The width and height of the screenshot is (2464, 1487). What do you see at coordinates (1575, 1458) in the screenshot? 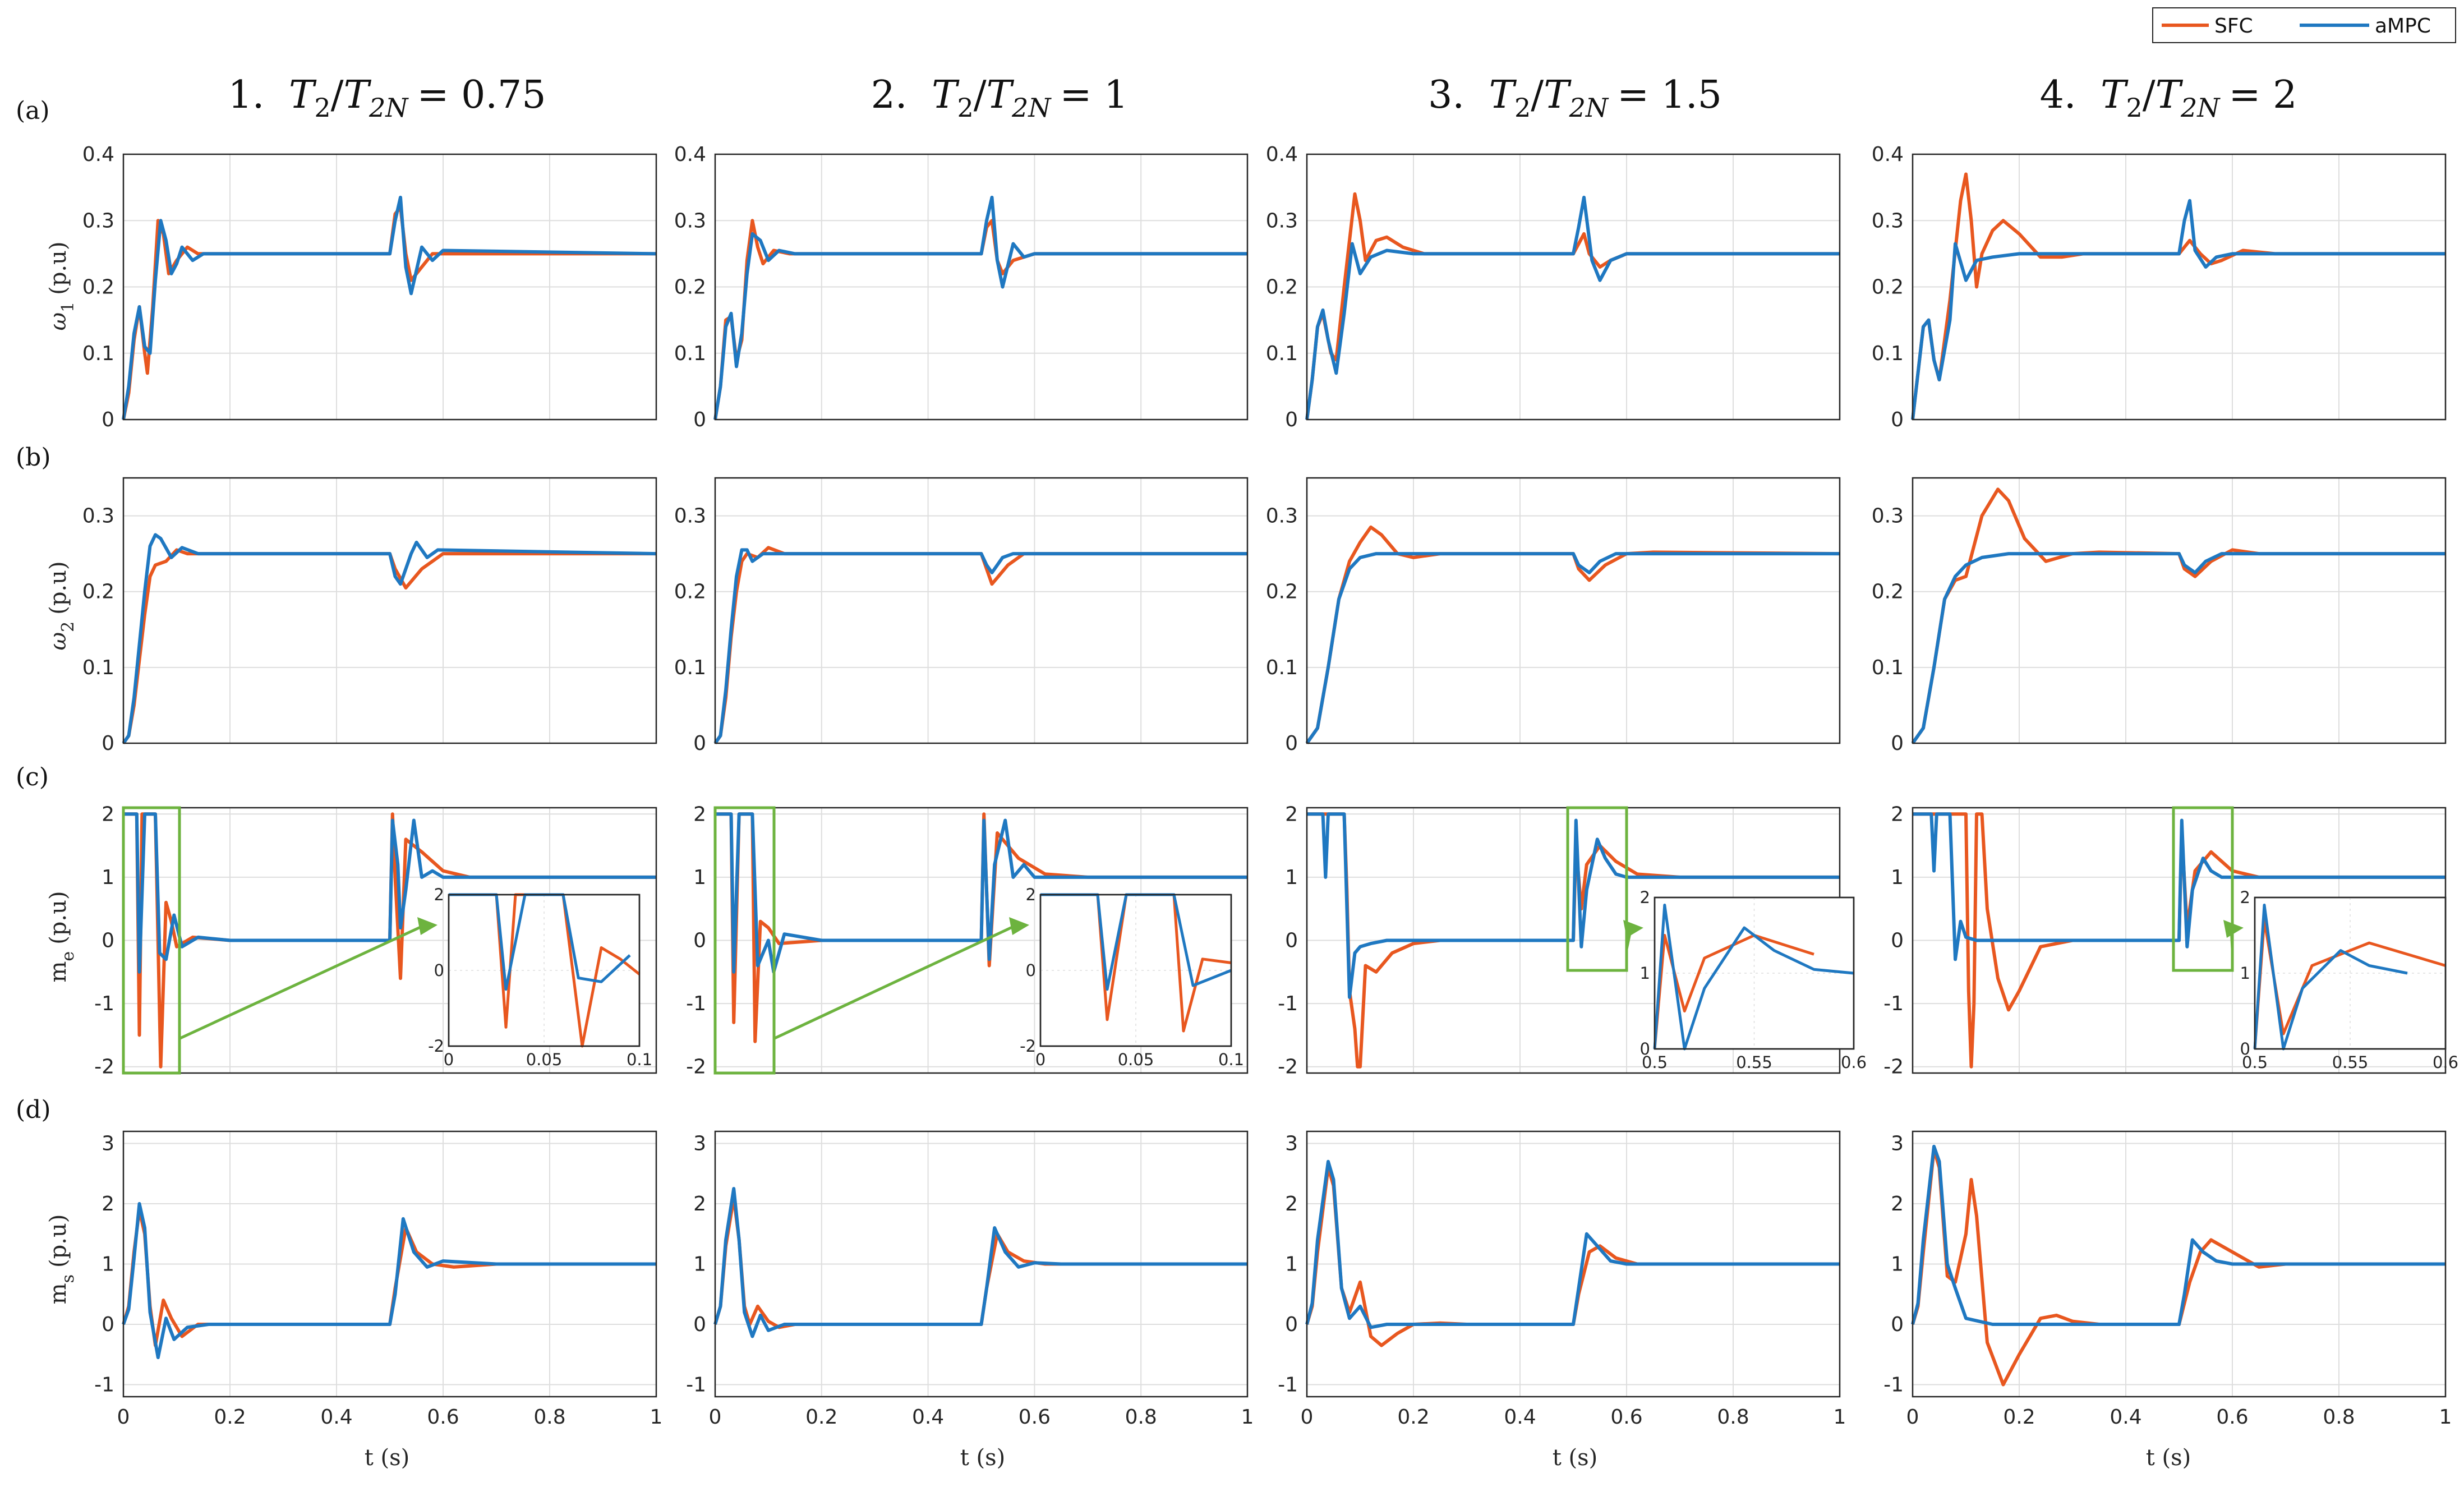
I see `xlabel-col3: t (s)` at bounding box center [1575, 1458].